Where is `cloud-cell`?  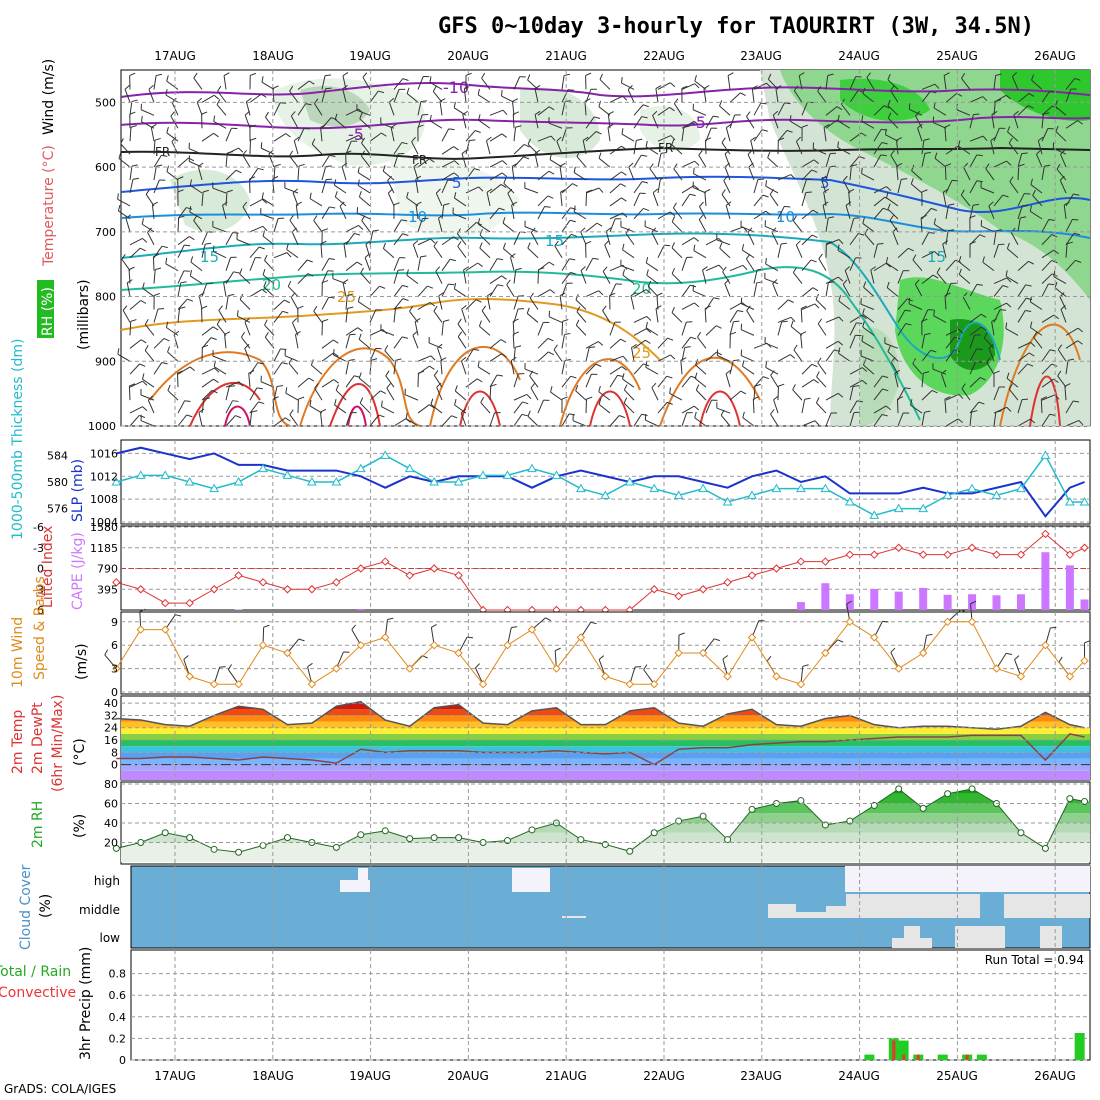 cloud-cell is located at coordinates (363, 875).